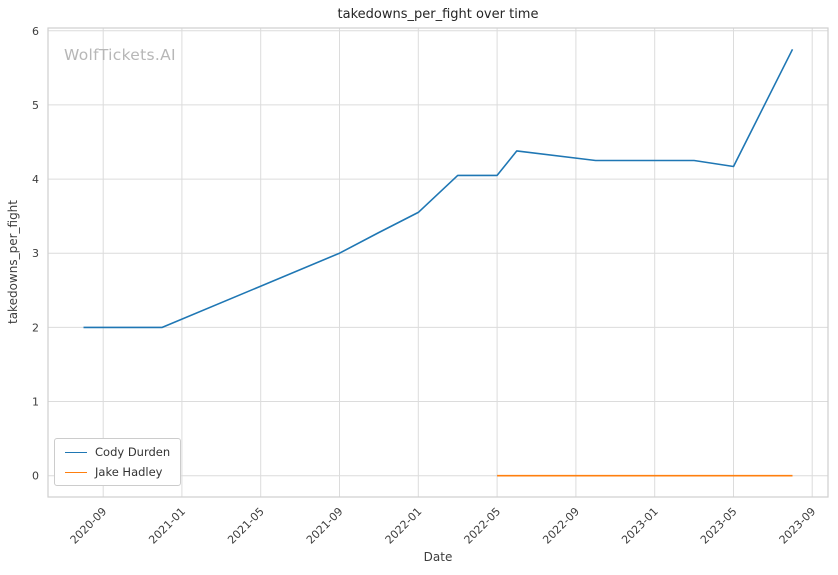 The height and width of the screenshot is (575, 838). Describe the element at coordinates (438, 14) in the screenshot. I see `chart-title: takedowns_per_fight over time` at that location.